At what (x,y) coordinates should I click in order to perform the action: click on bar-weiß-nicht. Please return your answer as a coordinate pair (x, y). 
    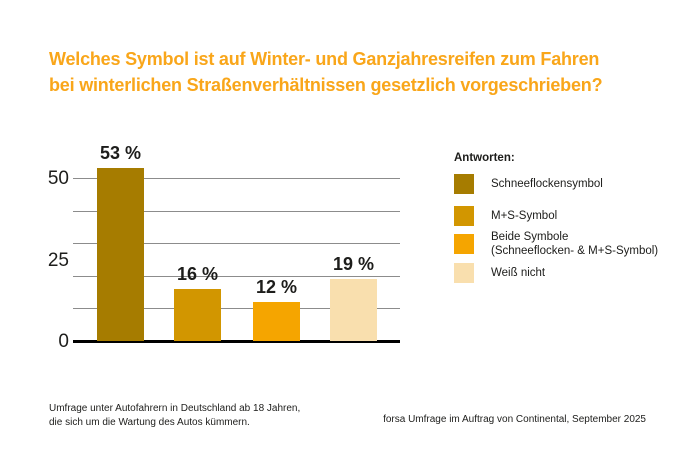
    Looking at the image, I should click on (353, 310).